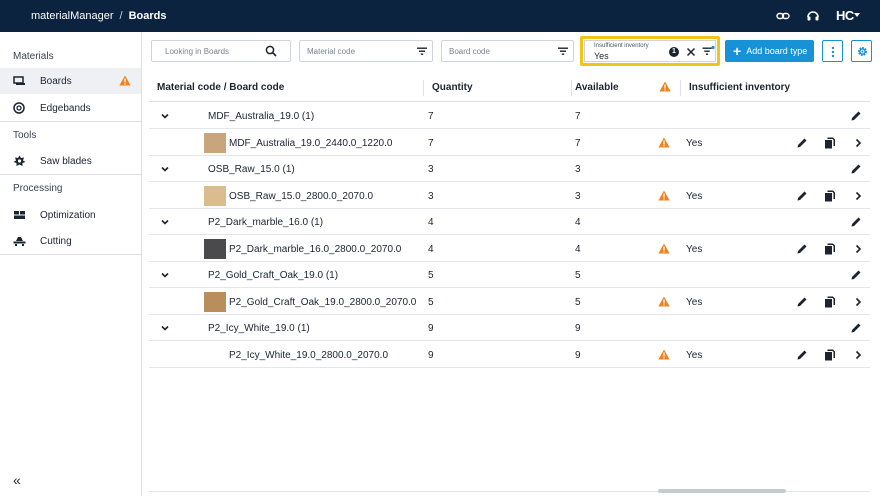 This screenshot has width=880, height=496. I want to click on board-code-placeholder: Board code, so click(469, 51).